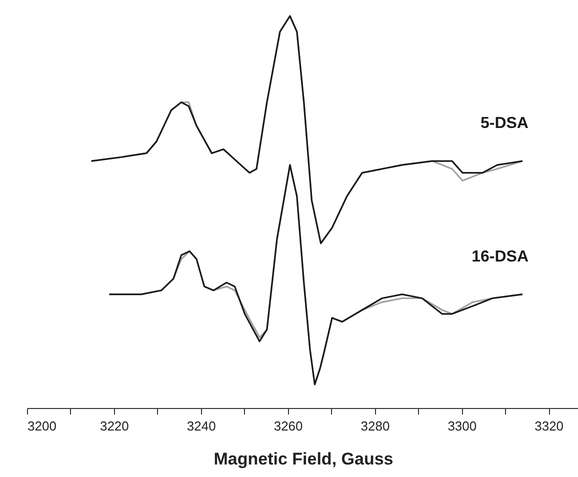 The width and height of the screenshot is (578, 477). I want to click on x-axis-title: Magnetic Field, Gauss, so click(304, 459).